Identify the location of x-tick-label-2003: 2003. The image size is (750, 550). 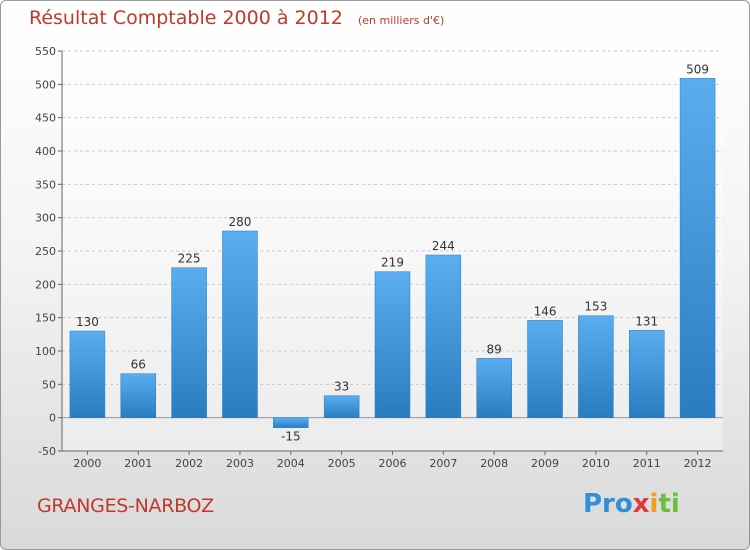
(240, 463).